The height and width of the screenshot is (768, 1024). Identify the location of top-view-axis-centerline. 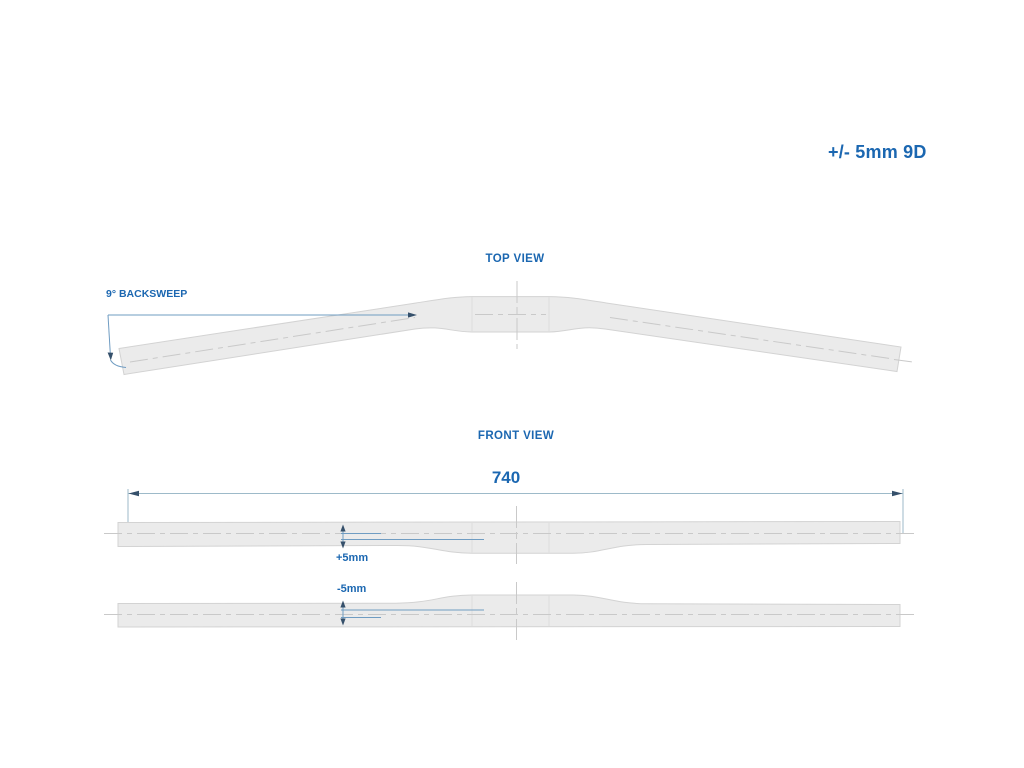
(523, 338).